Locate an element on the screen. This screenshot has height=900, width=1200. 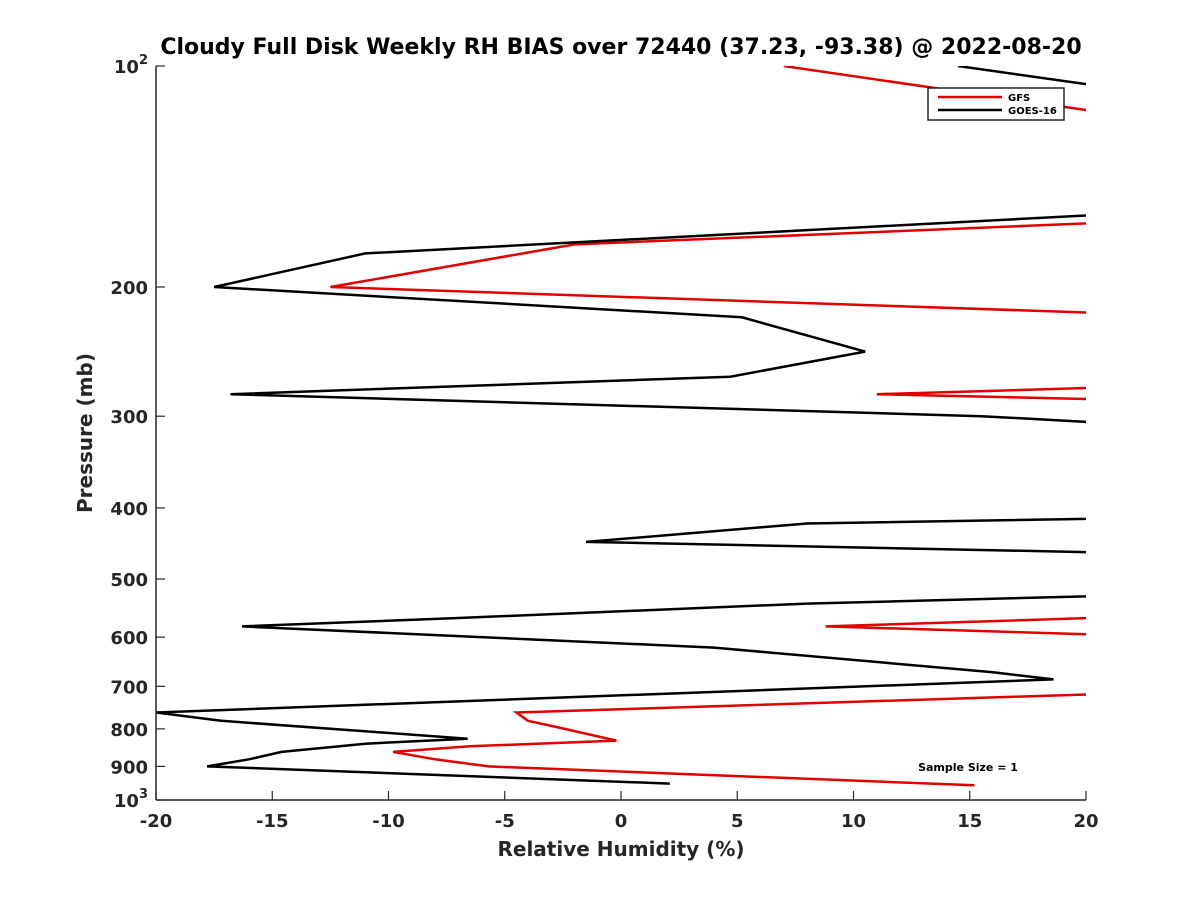
y-tick-label: 200 is located at coordinates (129, 288).